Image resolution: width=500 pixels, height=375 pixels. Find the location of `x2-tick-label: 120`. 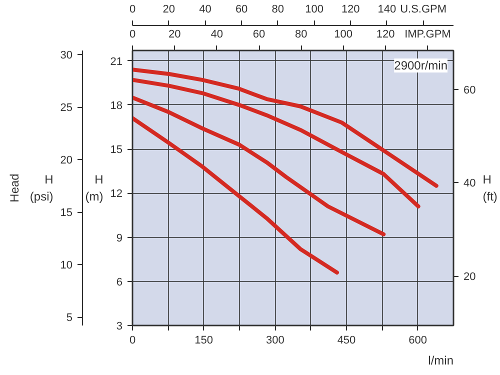

x2-tick-label: 120 is located at coordinates (350, 10).